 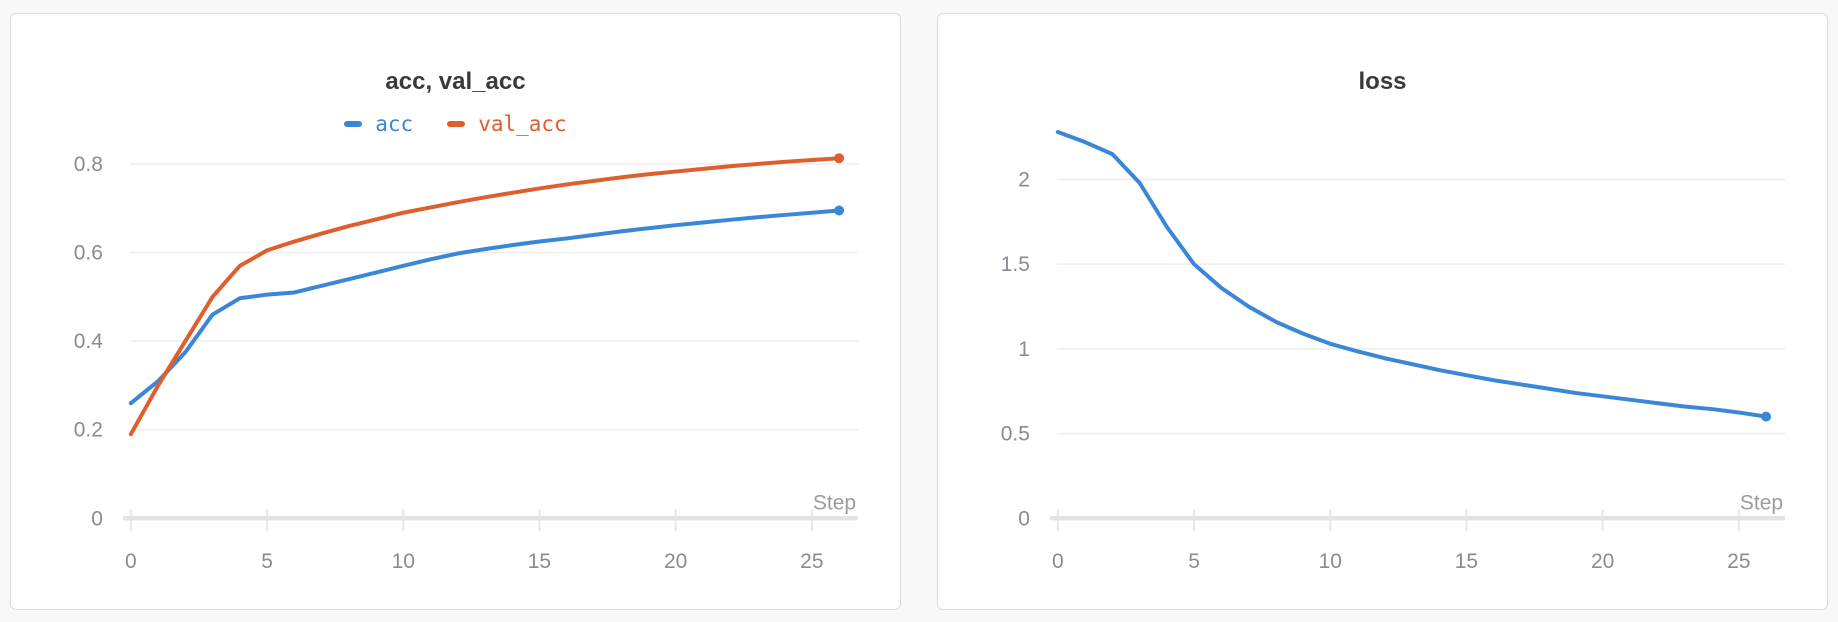 I want to click on y-tick-label: 1.5, so click(x=1015, y=264).